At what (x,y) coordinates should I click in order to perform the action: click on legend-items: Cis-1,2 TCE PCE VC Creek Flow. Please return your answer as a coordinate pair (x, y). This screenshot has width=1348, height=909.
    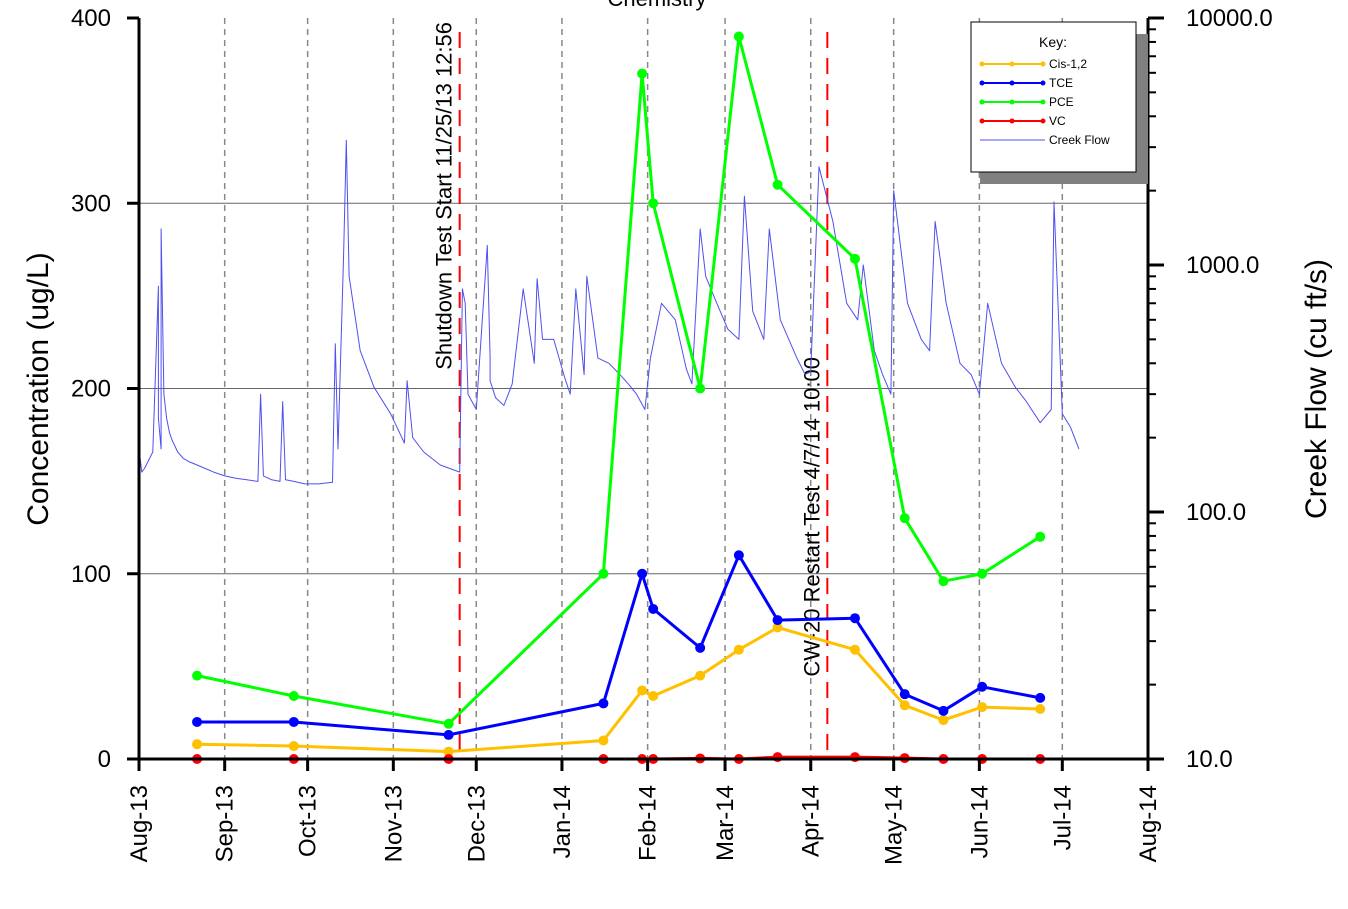
    Looking at the image, I should click on (1044, 102).